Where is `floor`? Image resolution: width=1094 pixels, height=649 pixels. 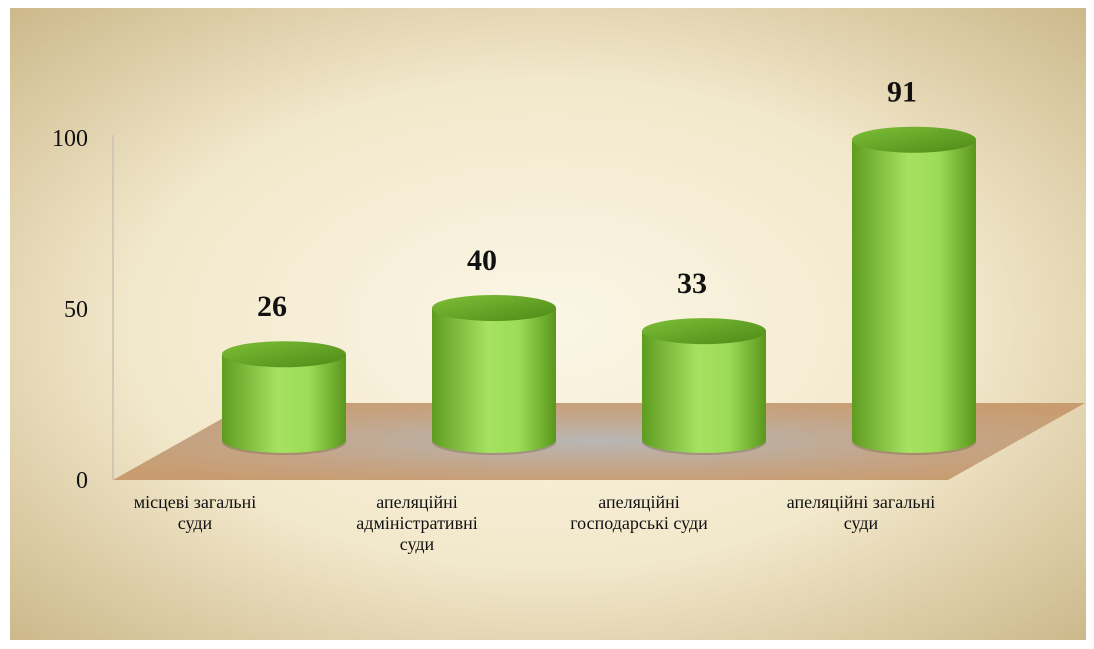
floor is located at coordinates (599, 441).